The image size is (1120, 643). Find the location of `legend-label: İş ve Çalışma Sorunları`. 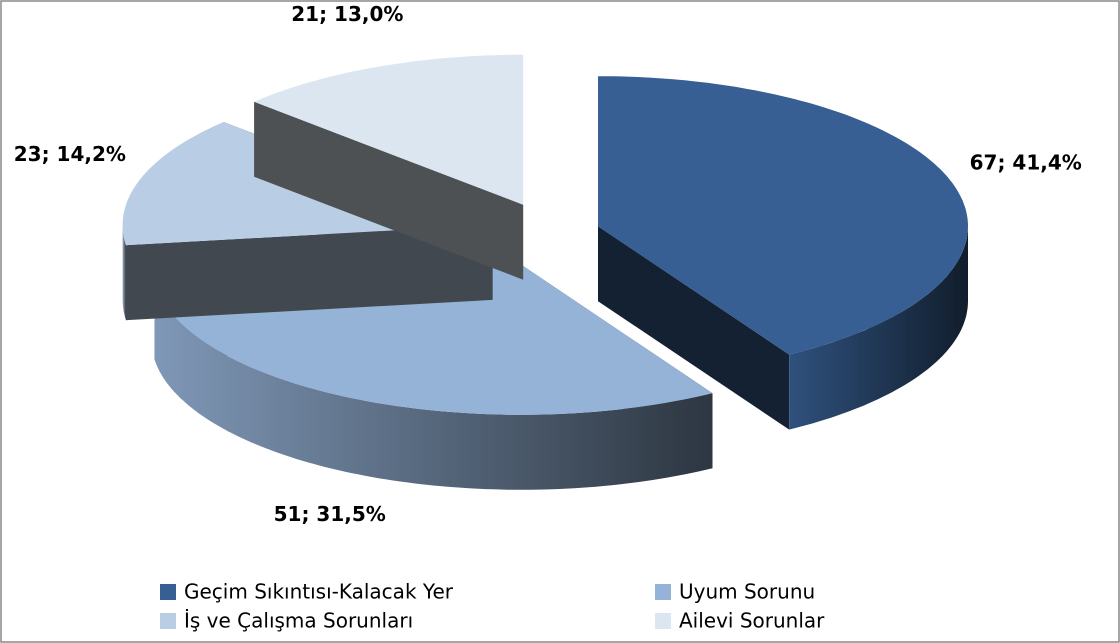

legend-label: İş ve Çalışma Sorunları is located at coordinates (298, 621).